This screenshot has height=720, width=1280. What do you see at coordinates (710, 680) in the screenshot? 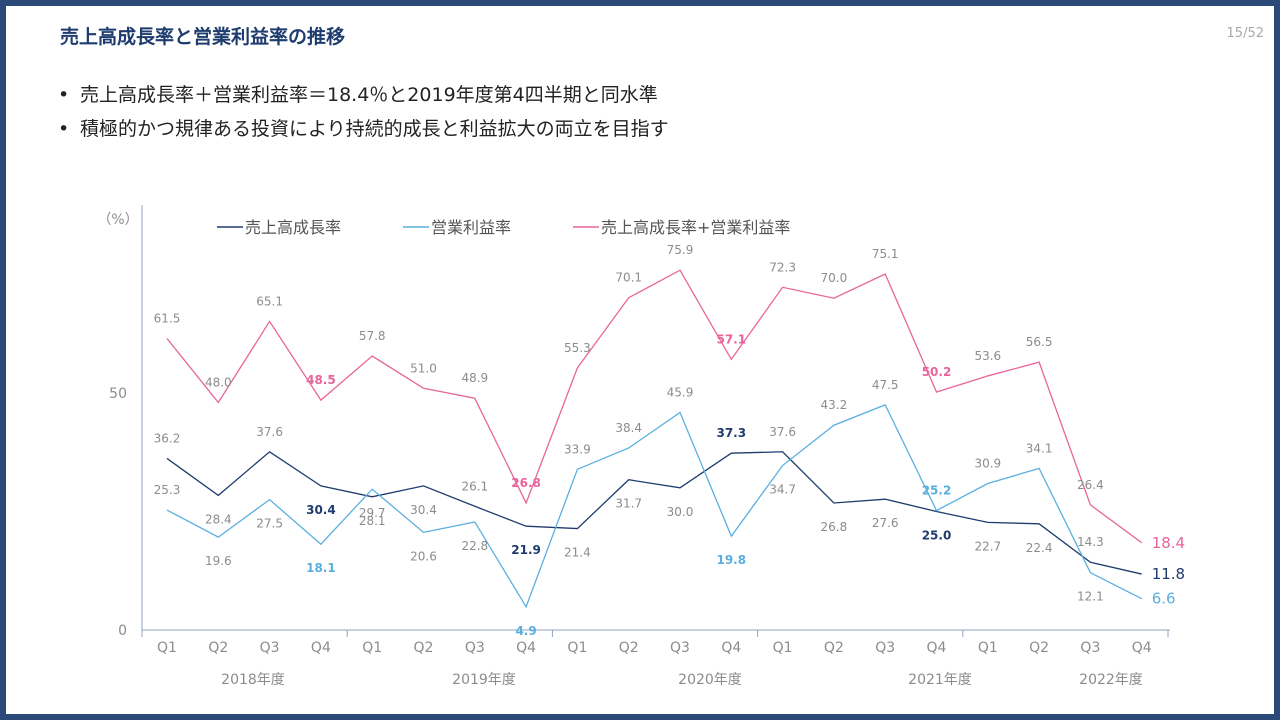
I see `year-group-label: 2020年度` at bounding box center [710, 680].